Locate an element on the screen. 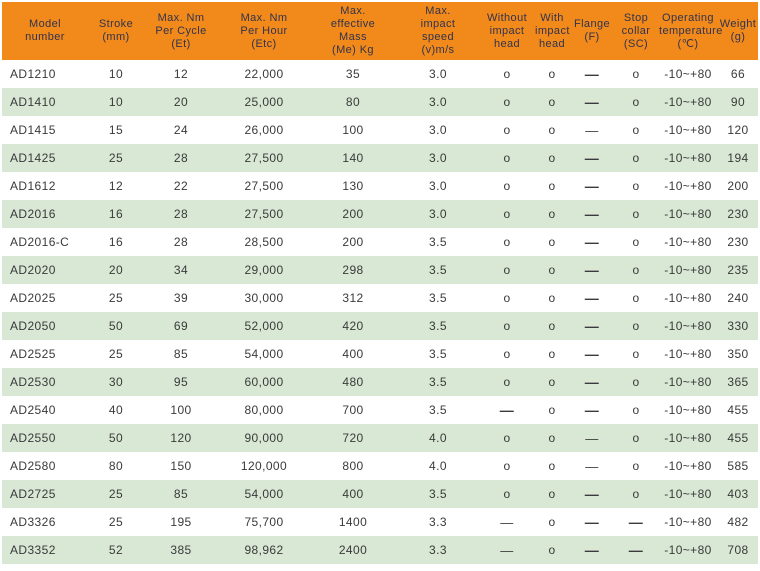 The image size is (760, 571). table-row: AD2016-C 16 28 28,500 200 3.5 o o — o -10~+80 230 is located at coordinates (380, 242).